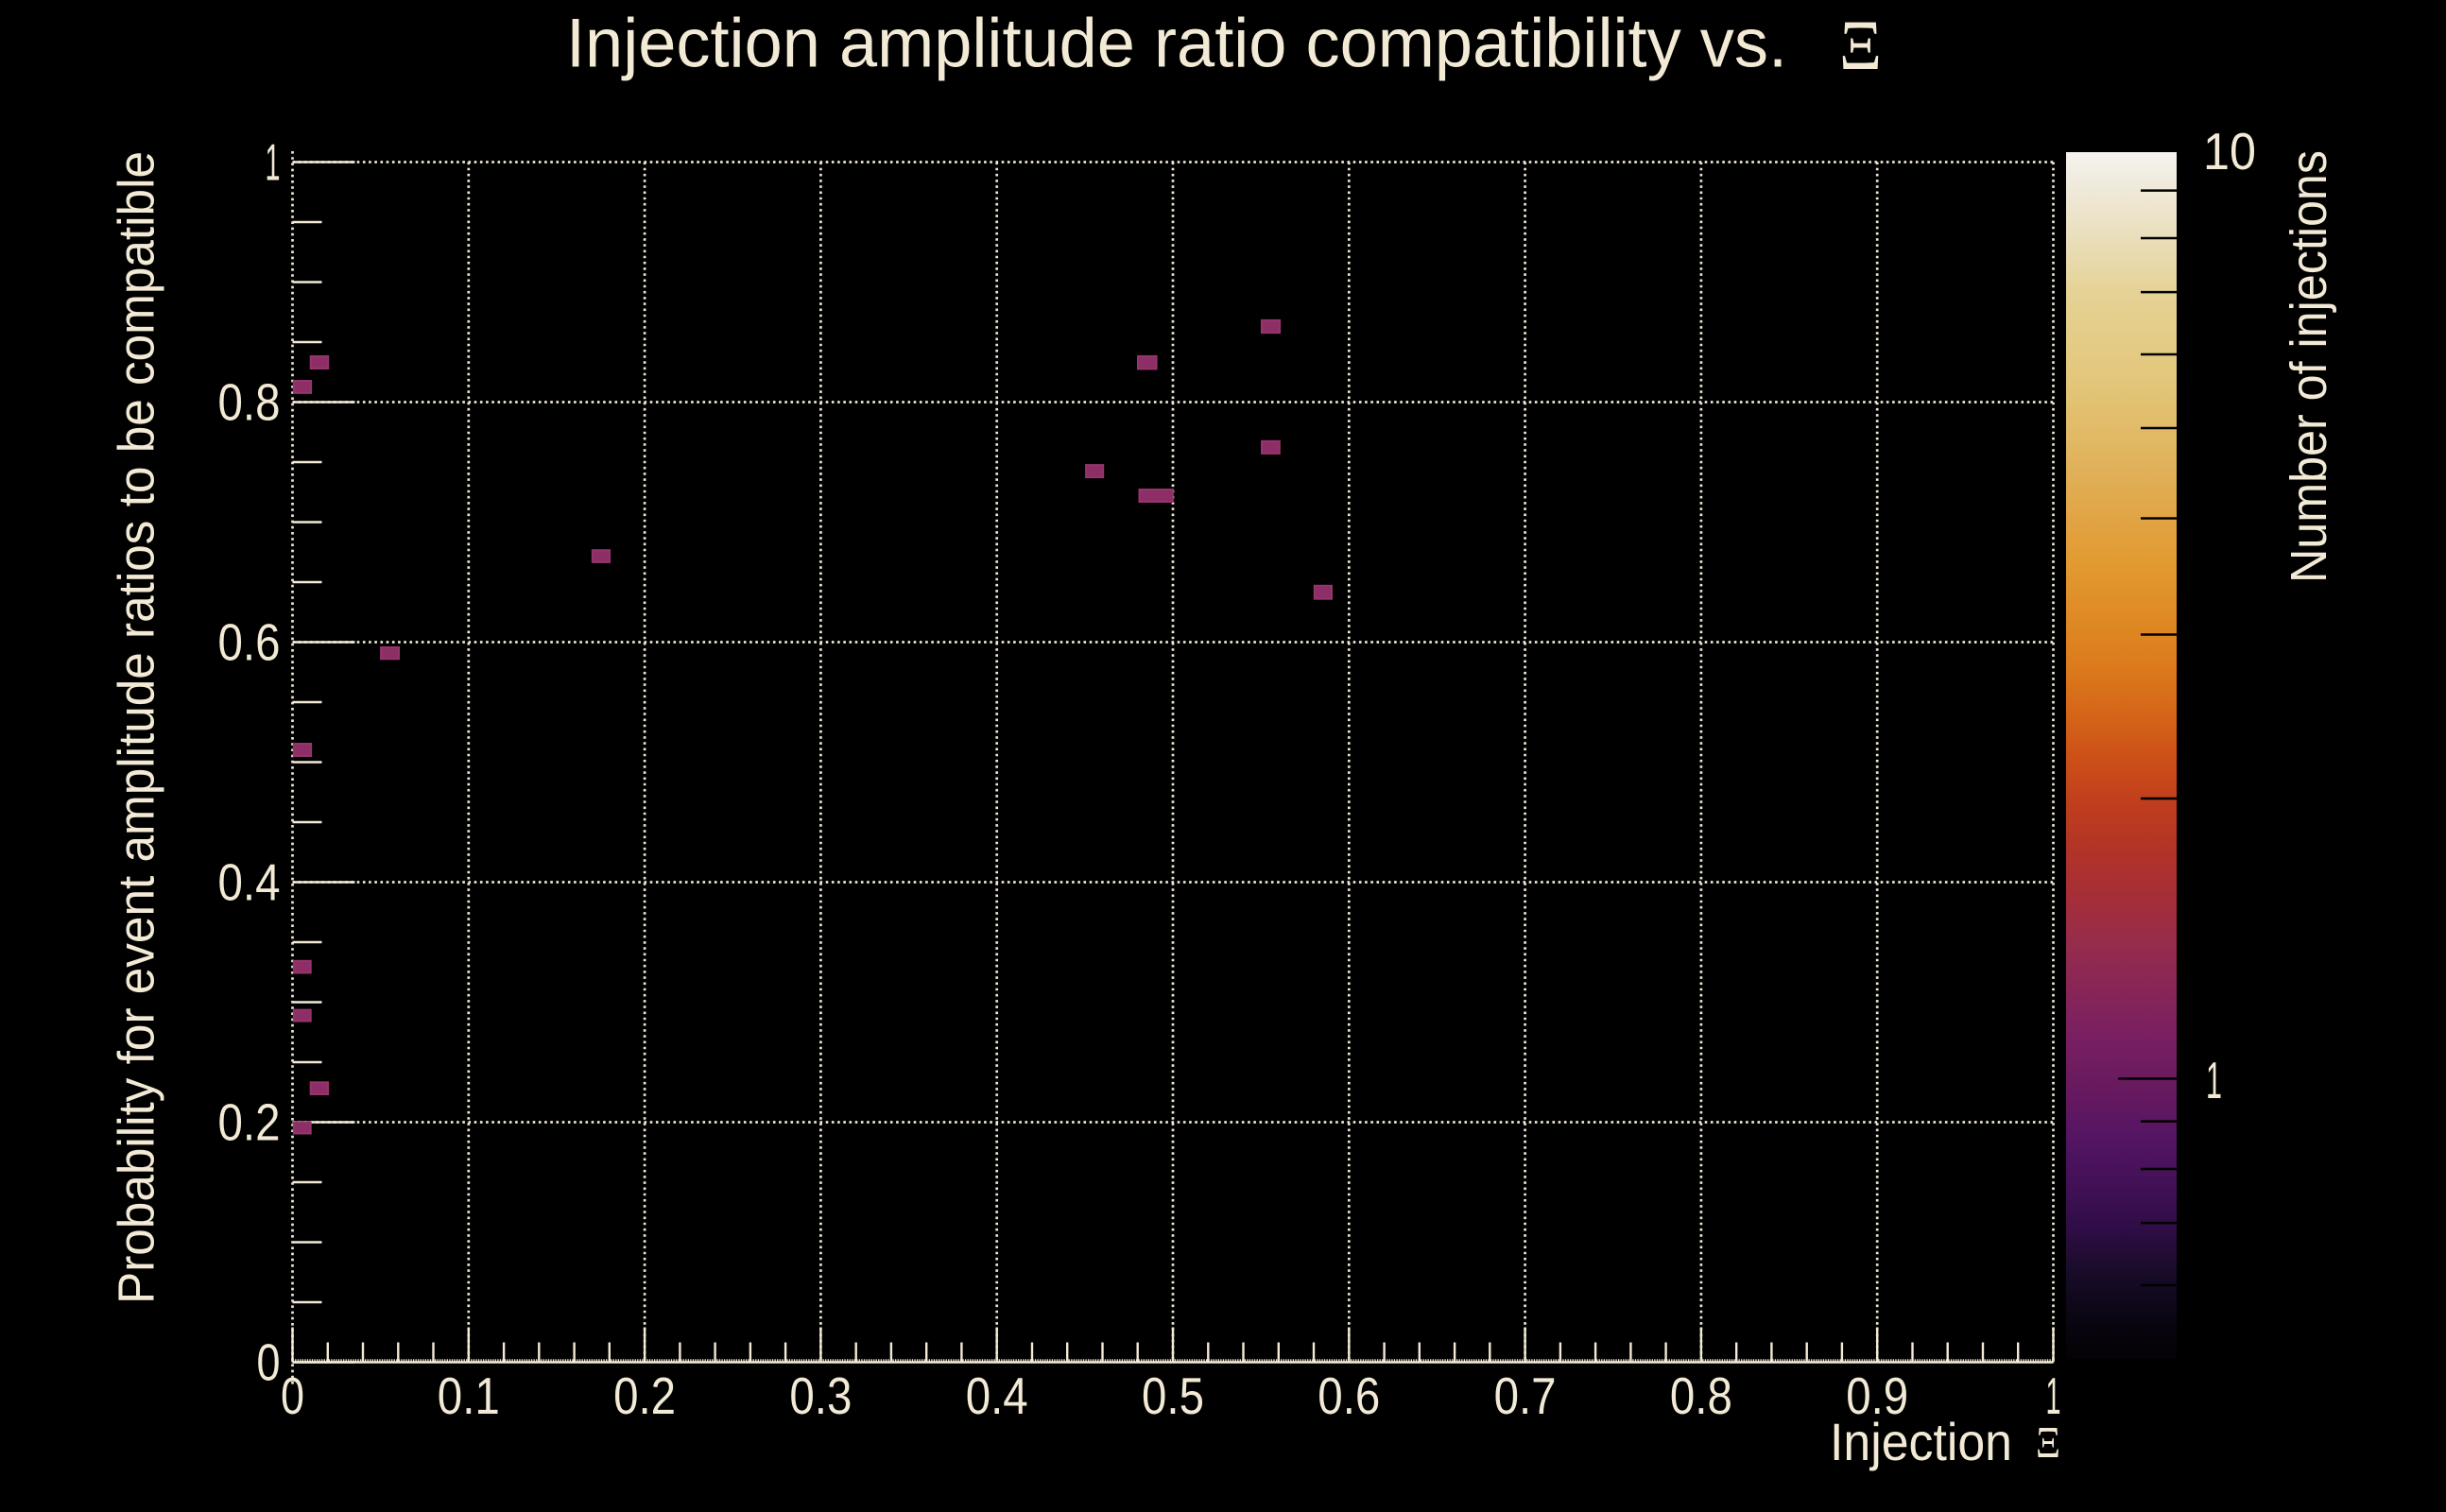 Image resolution: width=2446 pixels, height=1512 pixels. What do you see at coordinates (820, 1395) in the screenshot?
I see `svg-text: 0.3` at bounding box center [820, 1395].